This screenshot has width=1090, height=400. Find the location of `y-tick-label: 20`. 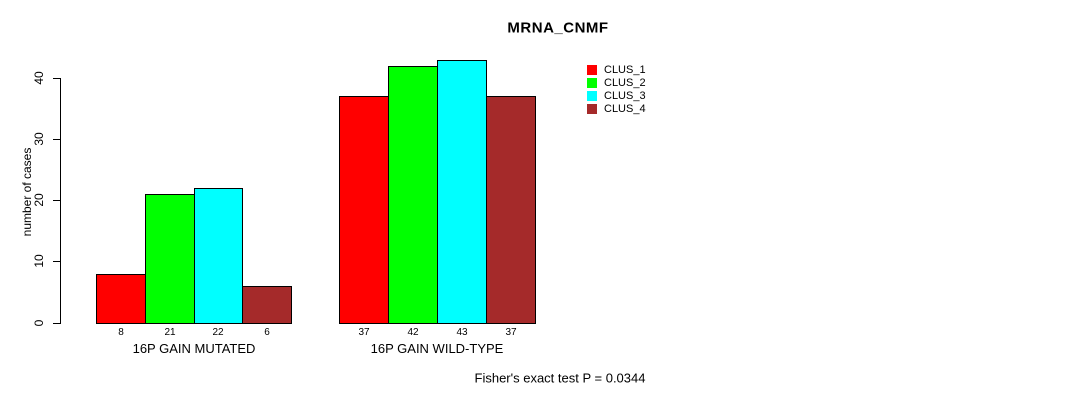

y-tick-label: 20 is located at coordinates (39, 200).